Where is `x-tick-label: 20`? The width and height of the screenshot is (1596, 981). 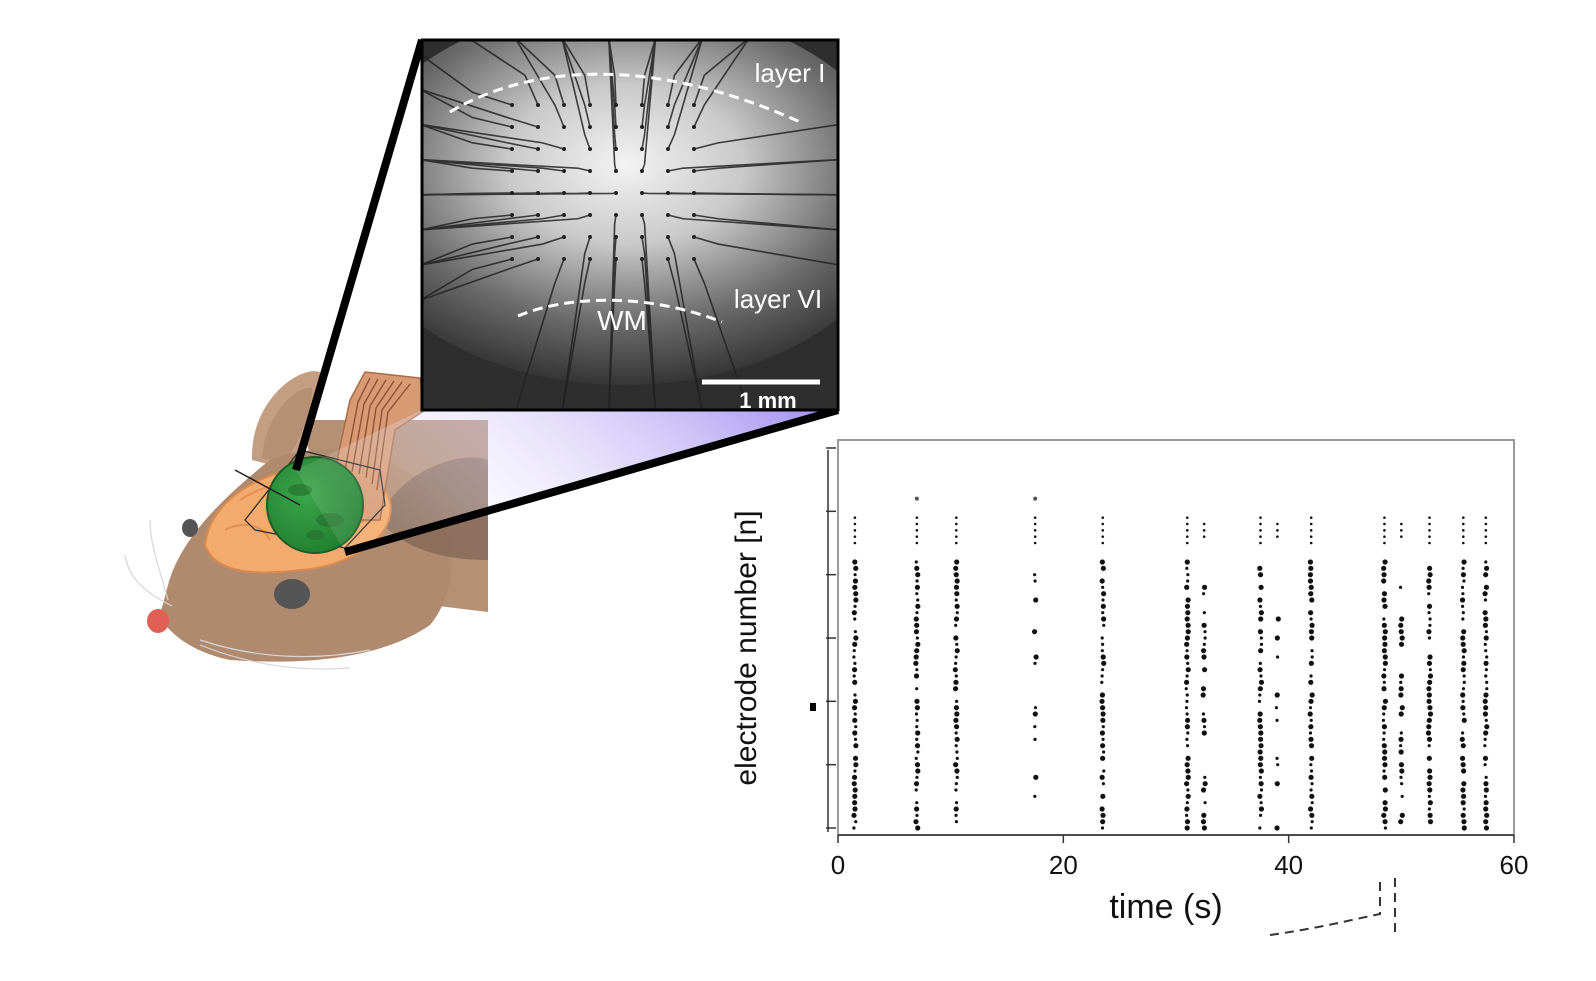 x-tick-label: 20 is located at coordinates (1063, 865).